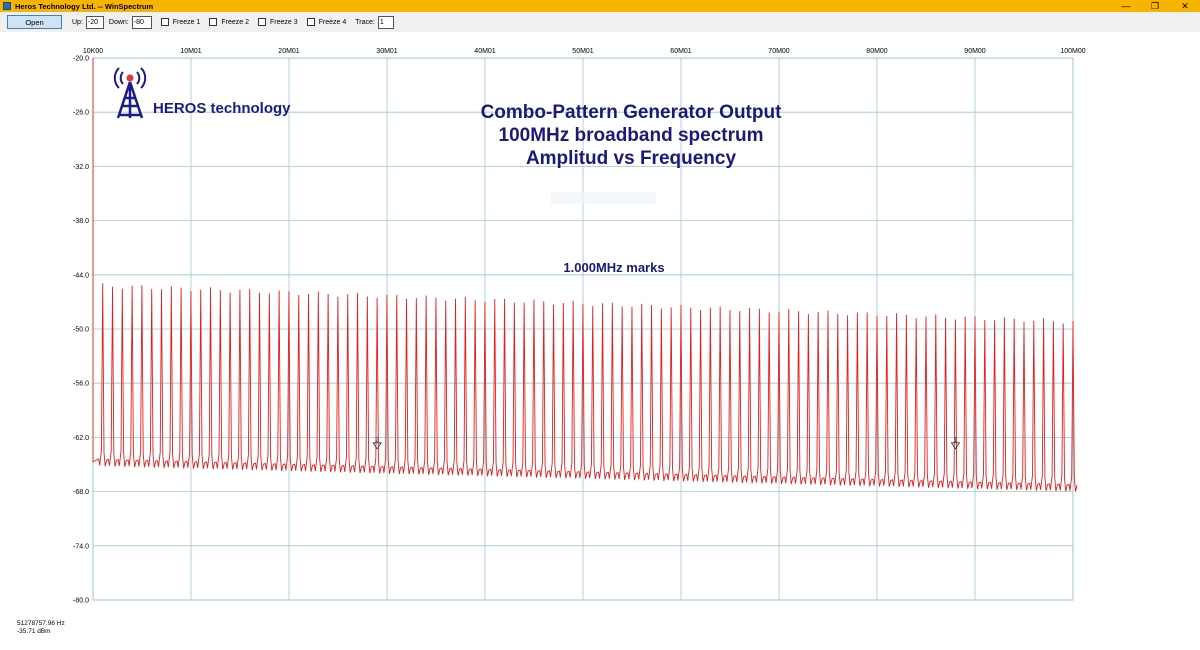  What do you see at coordinates (81, 384) in the screenshot?
I see `y-tick-label: -56.0` at bounding box center [81, 384].